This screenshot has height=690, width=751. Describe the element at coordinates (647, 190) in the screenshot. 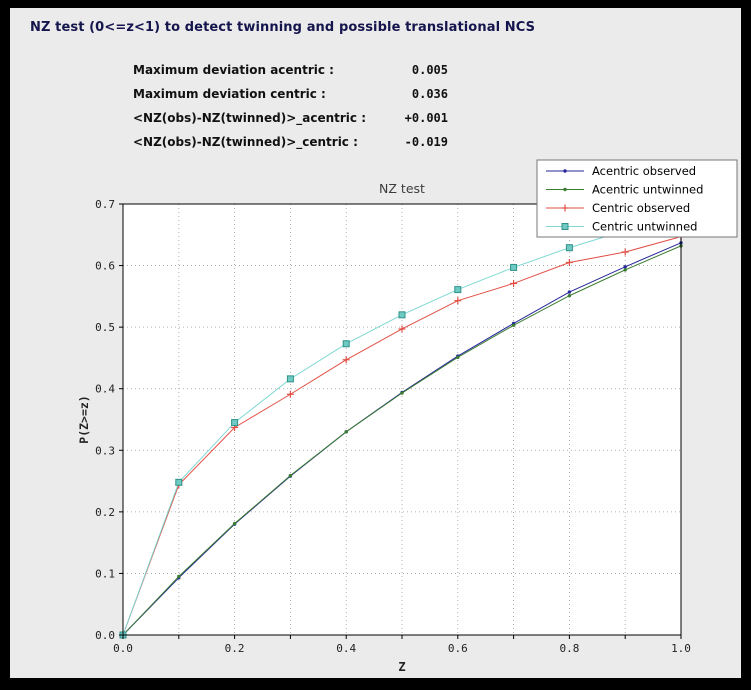

I see `legend-label: Acentric untwinned` at that location.